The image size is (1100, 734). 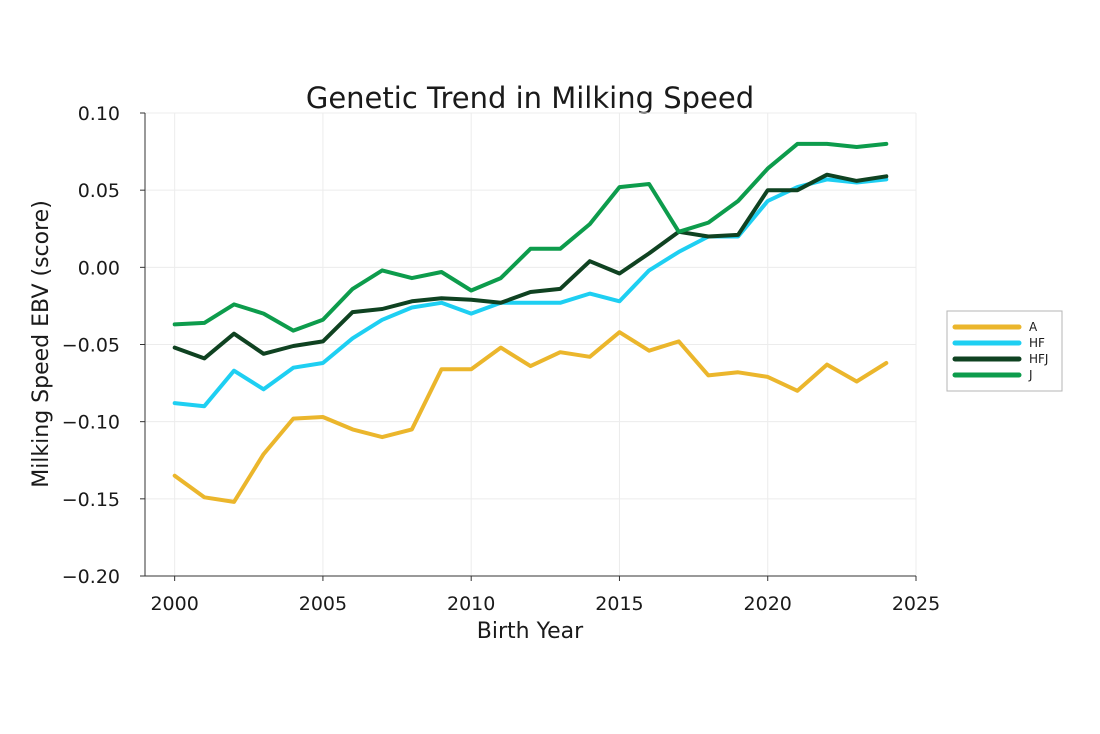 I want to click on legend-label-a: A, so click(x=1033, y=327).